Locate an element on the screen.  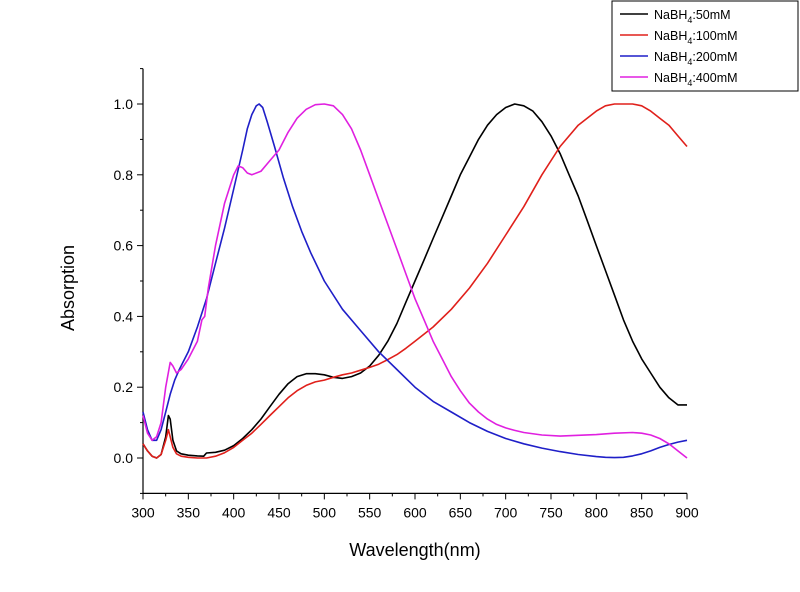
y-axis-title: Absorption is located at coordinates (68, 288).